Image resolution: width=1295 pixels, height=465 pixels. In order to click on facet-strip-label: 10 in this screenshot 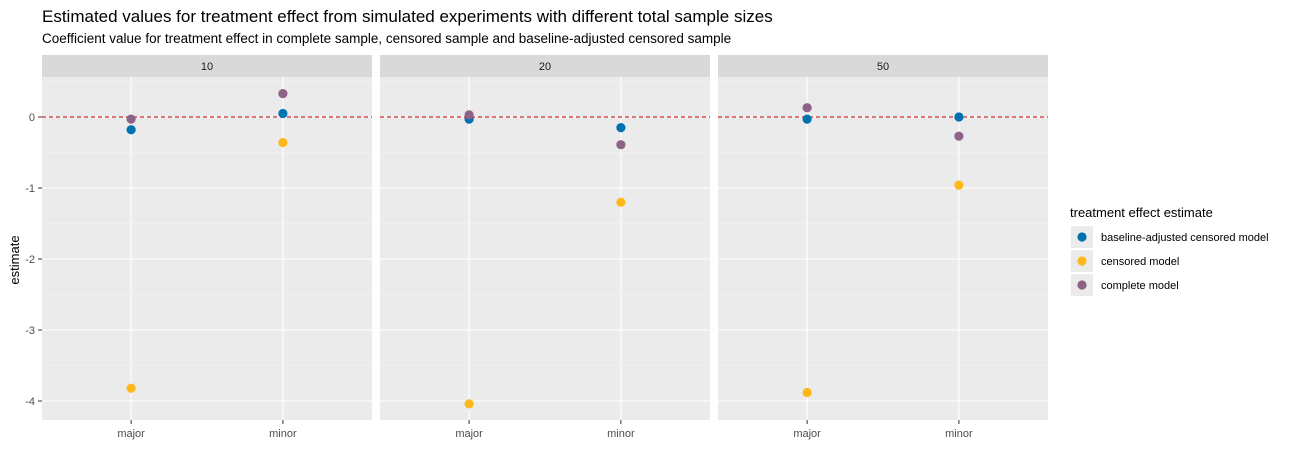, I will do `click(207, 67)`.